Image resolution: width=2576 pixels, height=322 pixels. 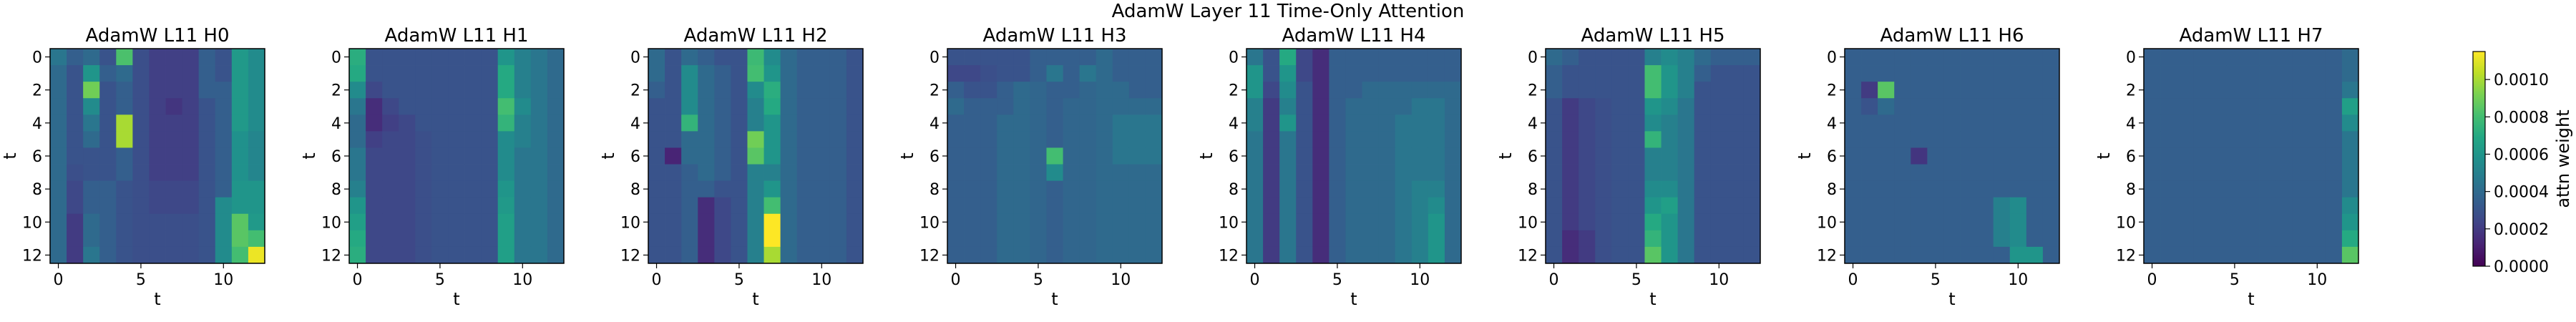 I want to click on y-tick-label: 6, so click(x=1832, y=157).